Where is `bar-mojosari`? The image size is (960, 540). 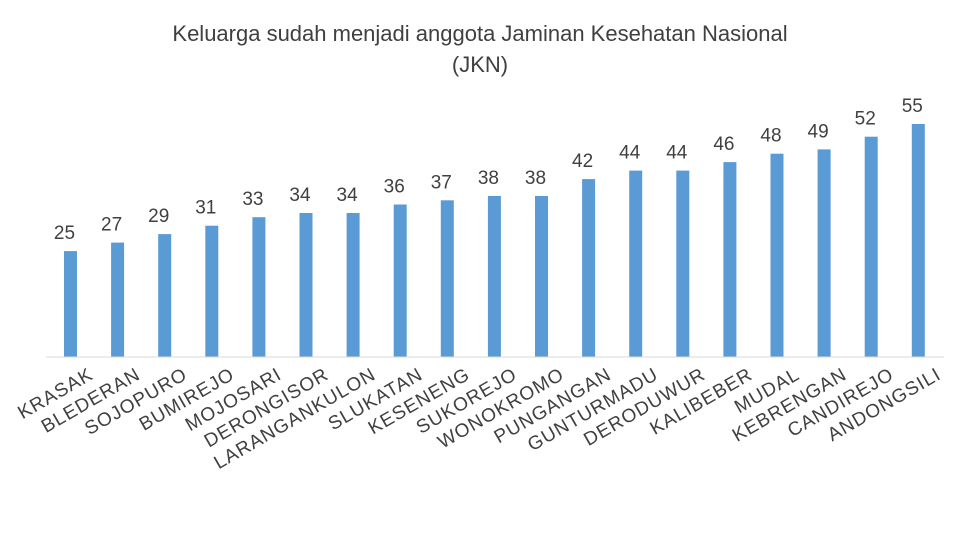 bar-mojosari is located at coordinates (259, 287).